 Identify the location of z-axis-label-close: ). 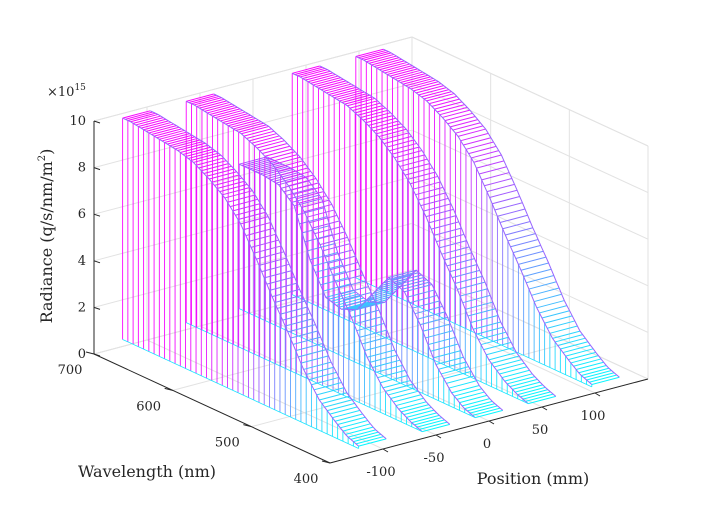
(46, 152).